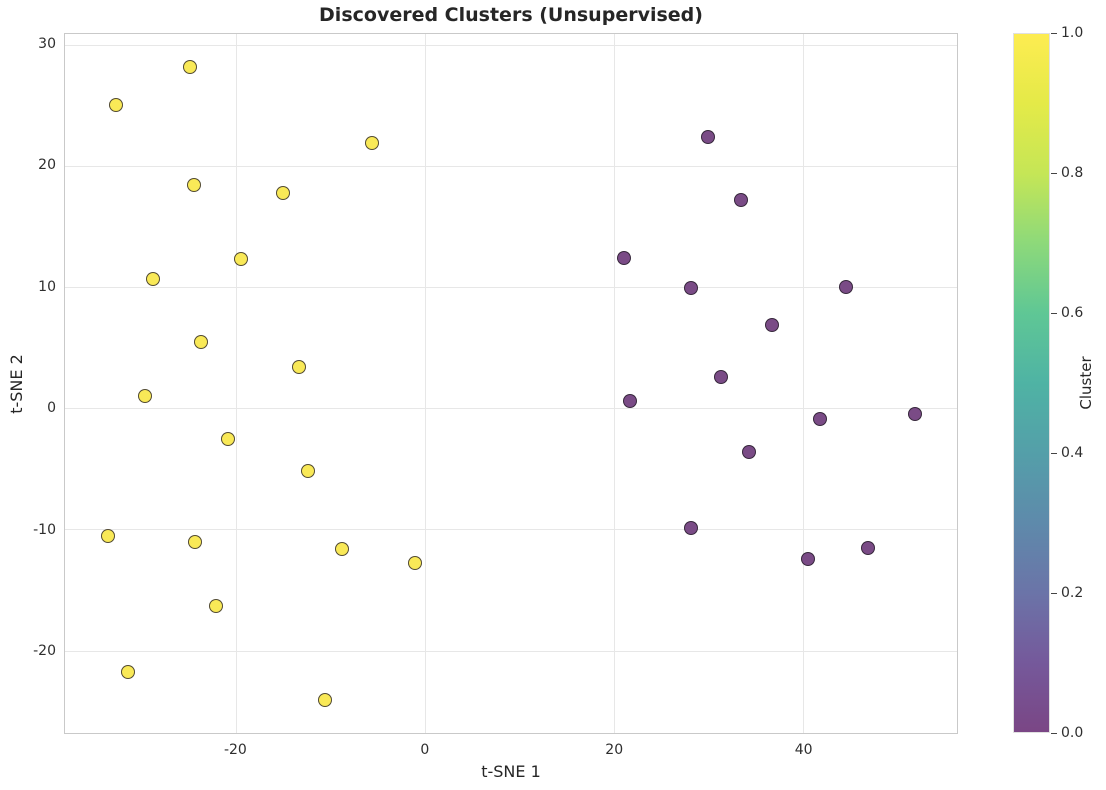  I want to click on colorbar-tick-label: 0.2, so click(1072, 593).